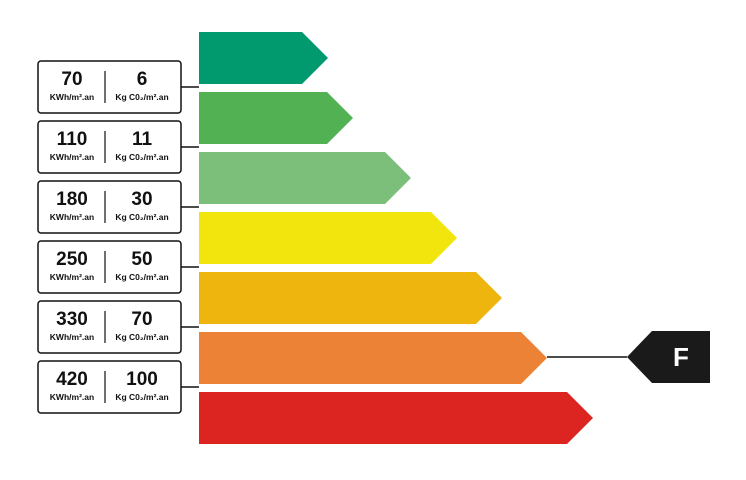 The width and height of the screenshot is (746, 480). Describe the element at coordinates (681, 357) in the screenshot. I see `rating-label: F` at that location.